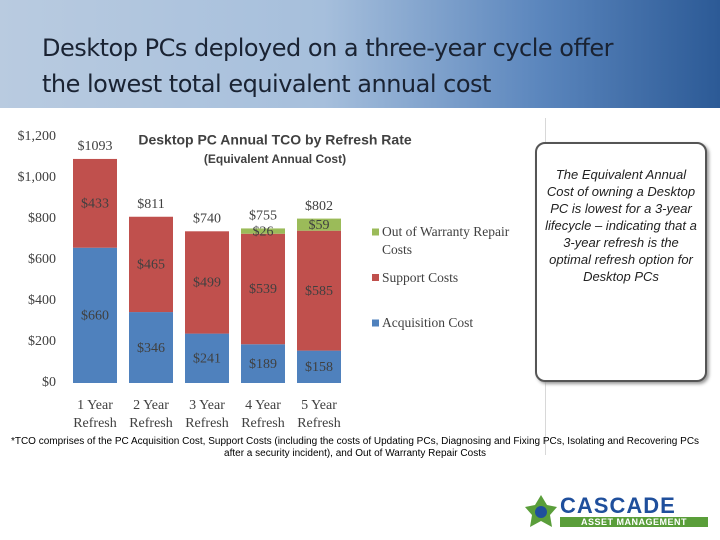 The height and width of the screenshot is (540, 720). I want to click on x-tick-label: 4 Year Refresh, so click(263, 414).